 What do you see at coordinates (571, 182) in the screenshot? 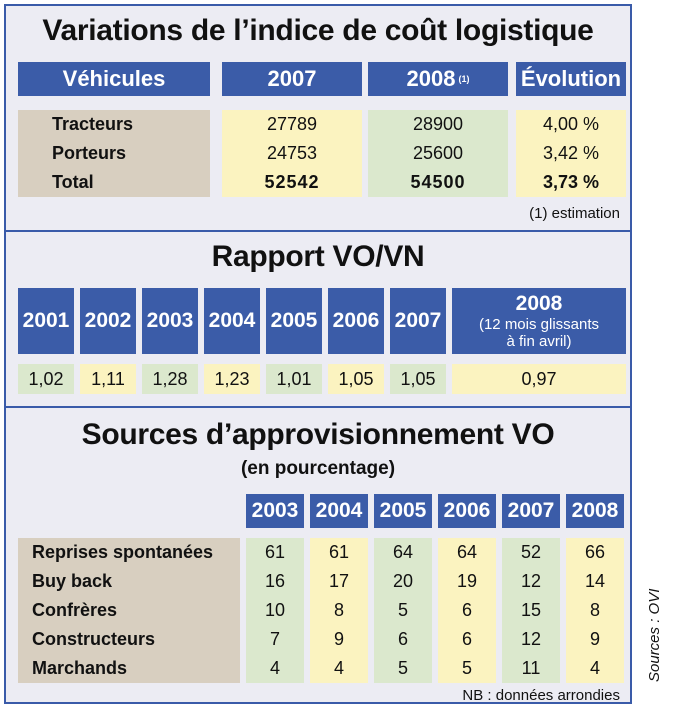
I see `cell-evolution-total: 3,73 %` at bounding box center [571, 182].